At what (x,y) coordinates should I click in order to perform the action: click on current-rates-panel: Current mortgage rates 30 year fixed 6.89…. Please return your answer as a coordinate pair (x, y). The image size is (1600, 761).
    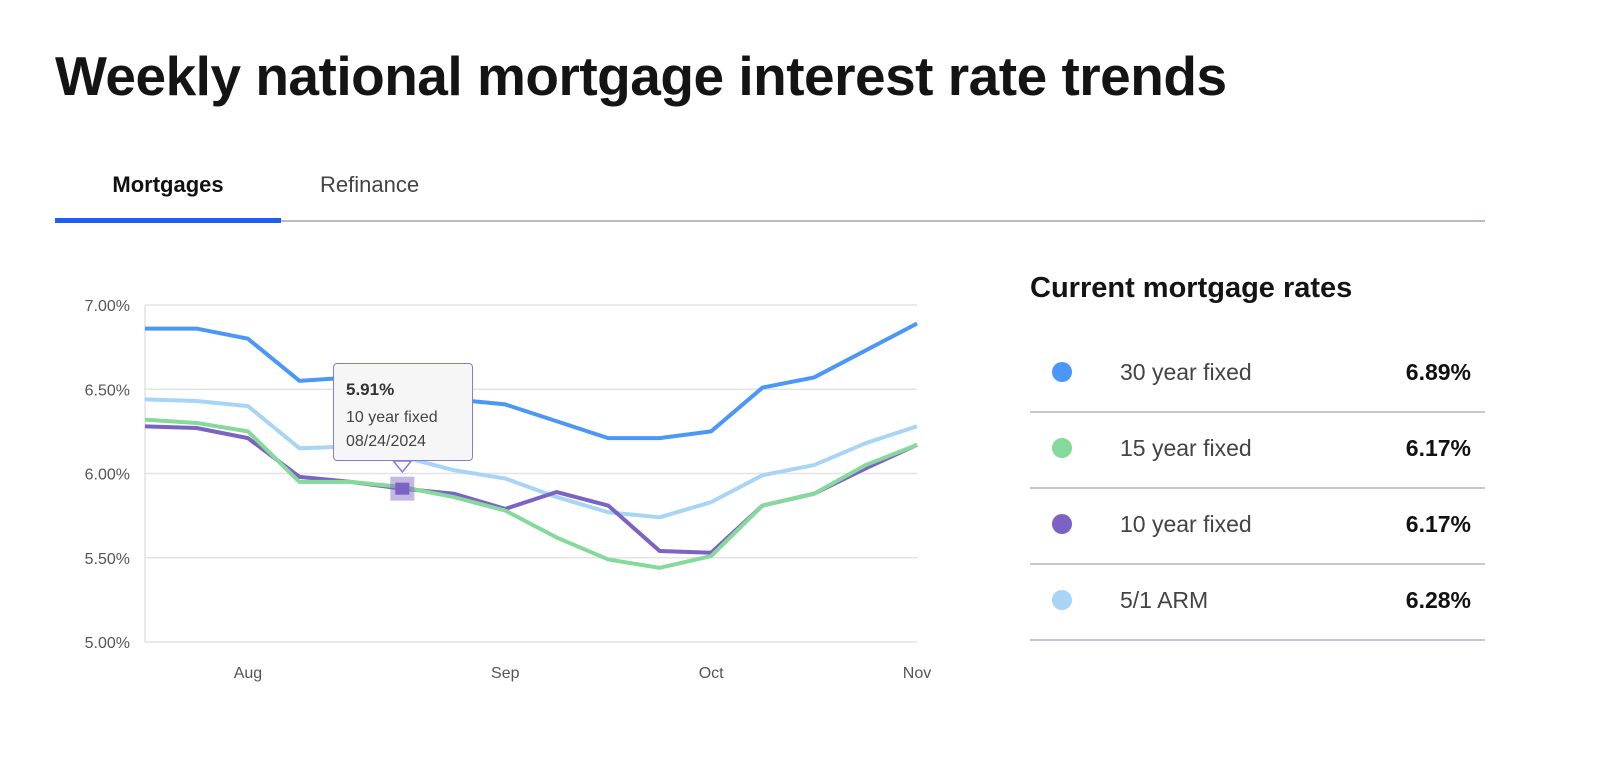
    Looking at the image, I should click on (1257, 456).